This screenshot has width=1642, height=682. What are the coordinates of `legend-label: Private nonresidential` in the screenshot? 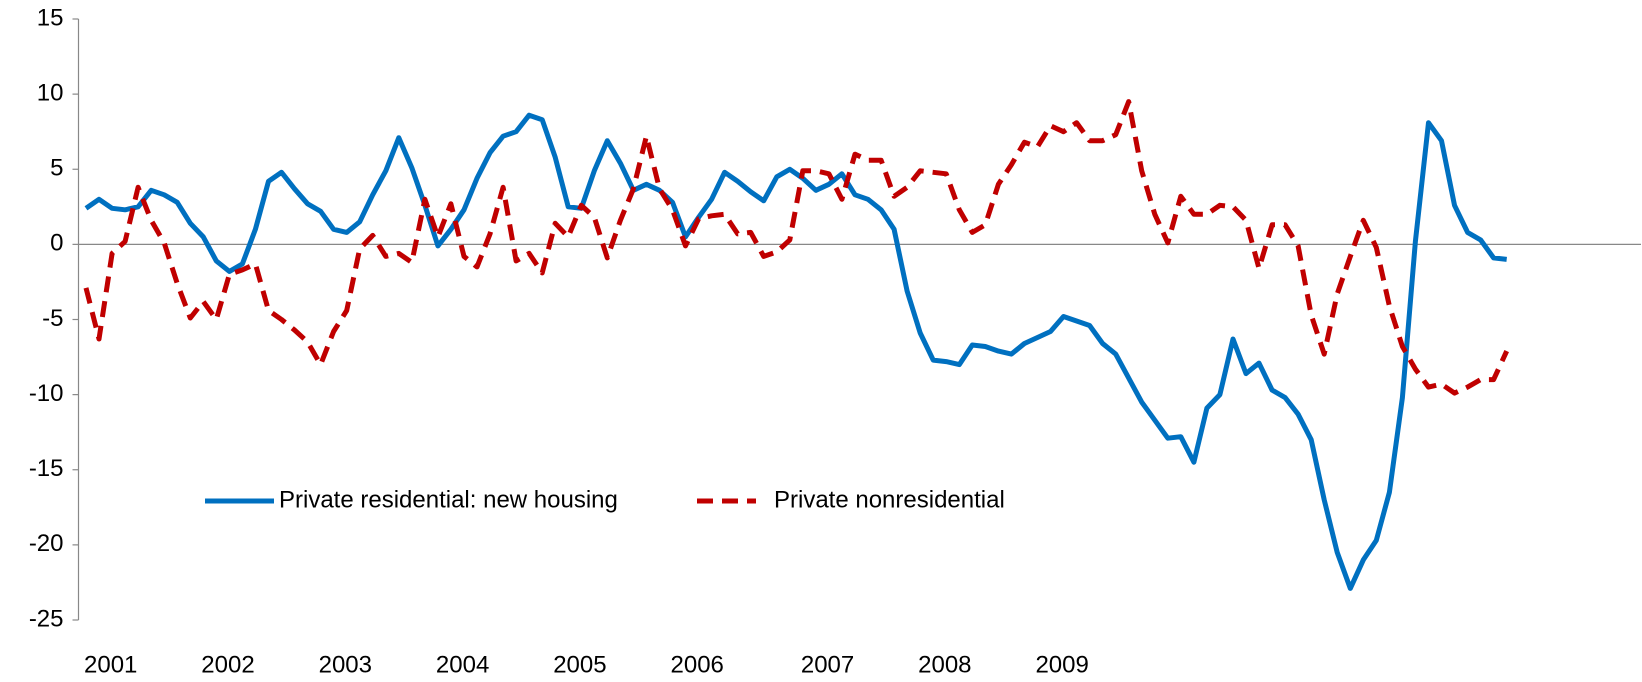 It's located at (889, 499).